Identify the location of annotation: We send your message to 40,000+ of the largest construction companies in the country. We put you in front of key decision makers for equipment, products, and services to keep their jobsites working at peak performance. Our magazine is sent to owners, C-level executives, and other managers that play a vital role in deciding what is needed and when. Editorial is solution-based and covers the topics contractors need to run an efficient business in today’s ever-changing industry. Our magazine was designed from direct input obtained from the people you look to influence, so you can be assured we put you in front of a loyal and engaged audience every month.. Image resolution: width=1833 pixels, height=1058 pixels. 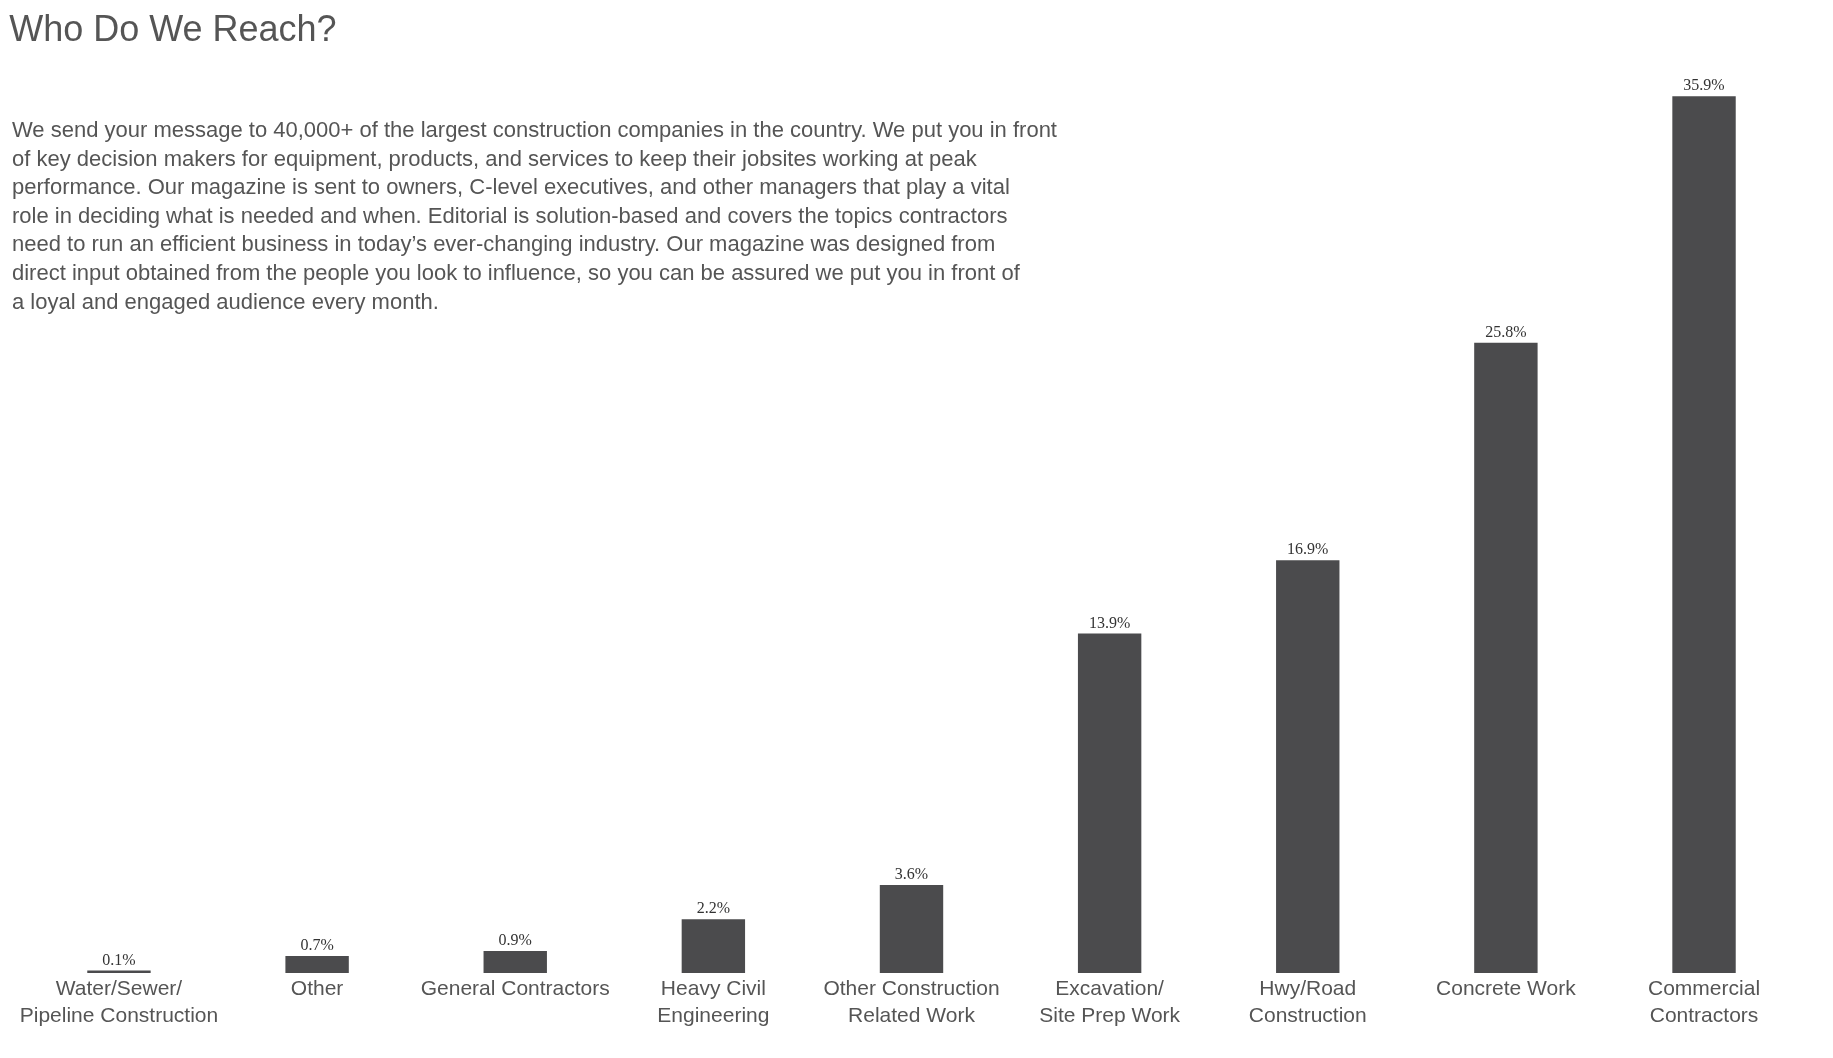
(534, 215).